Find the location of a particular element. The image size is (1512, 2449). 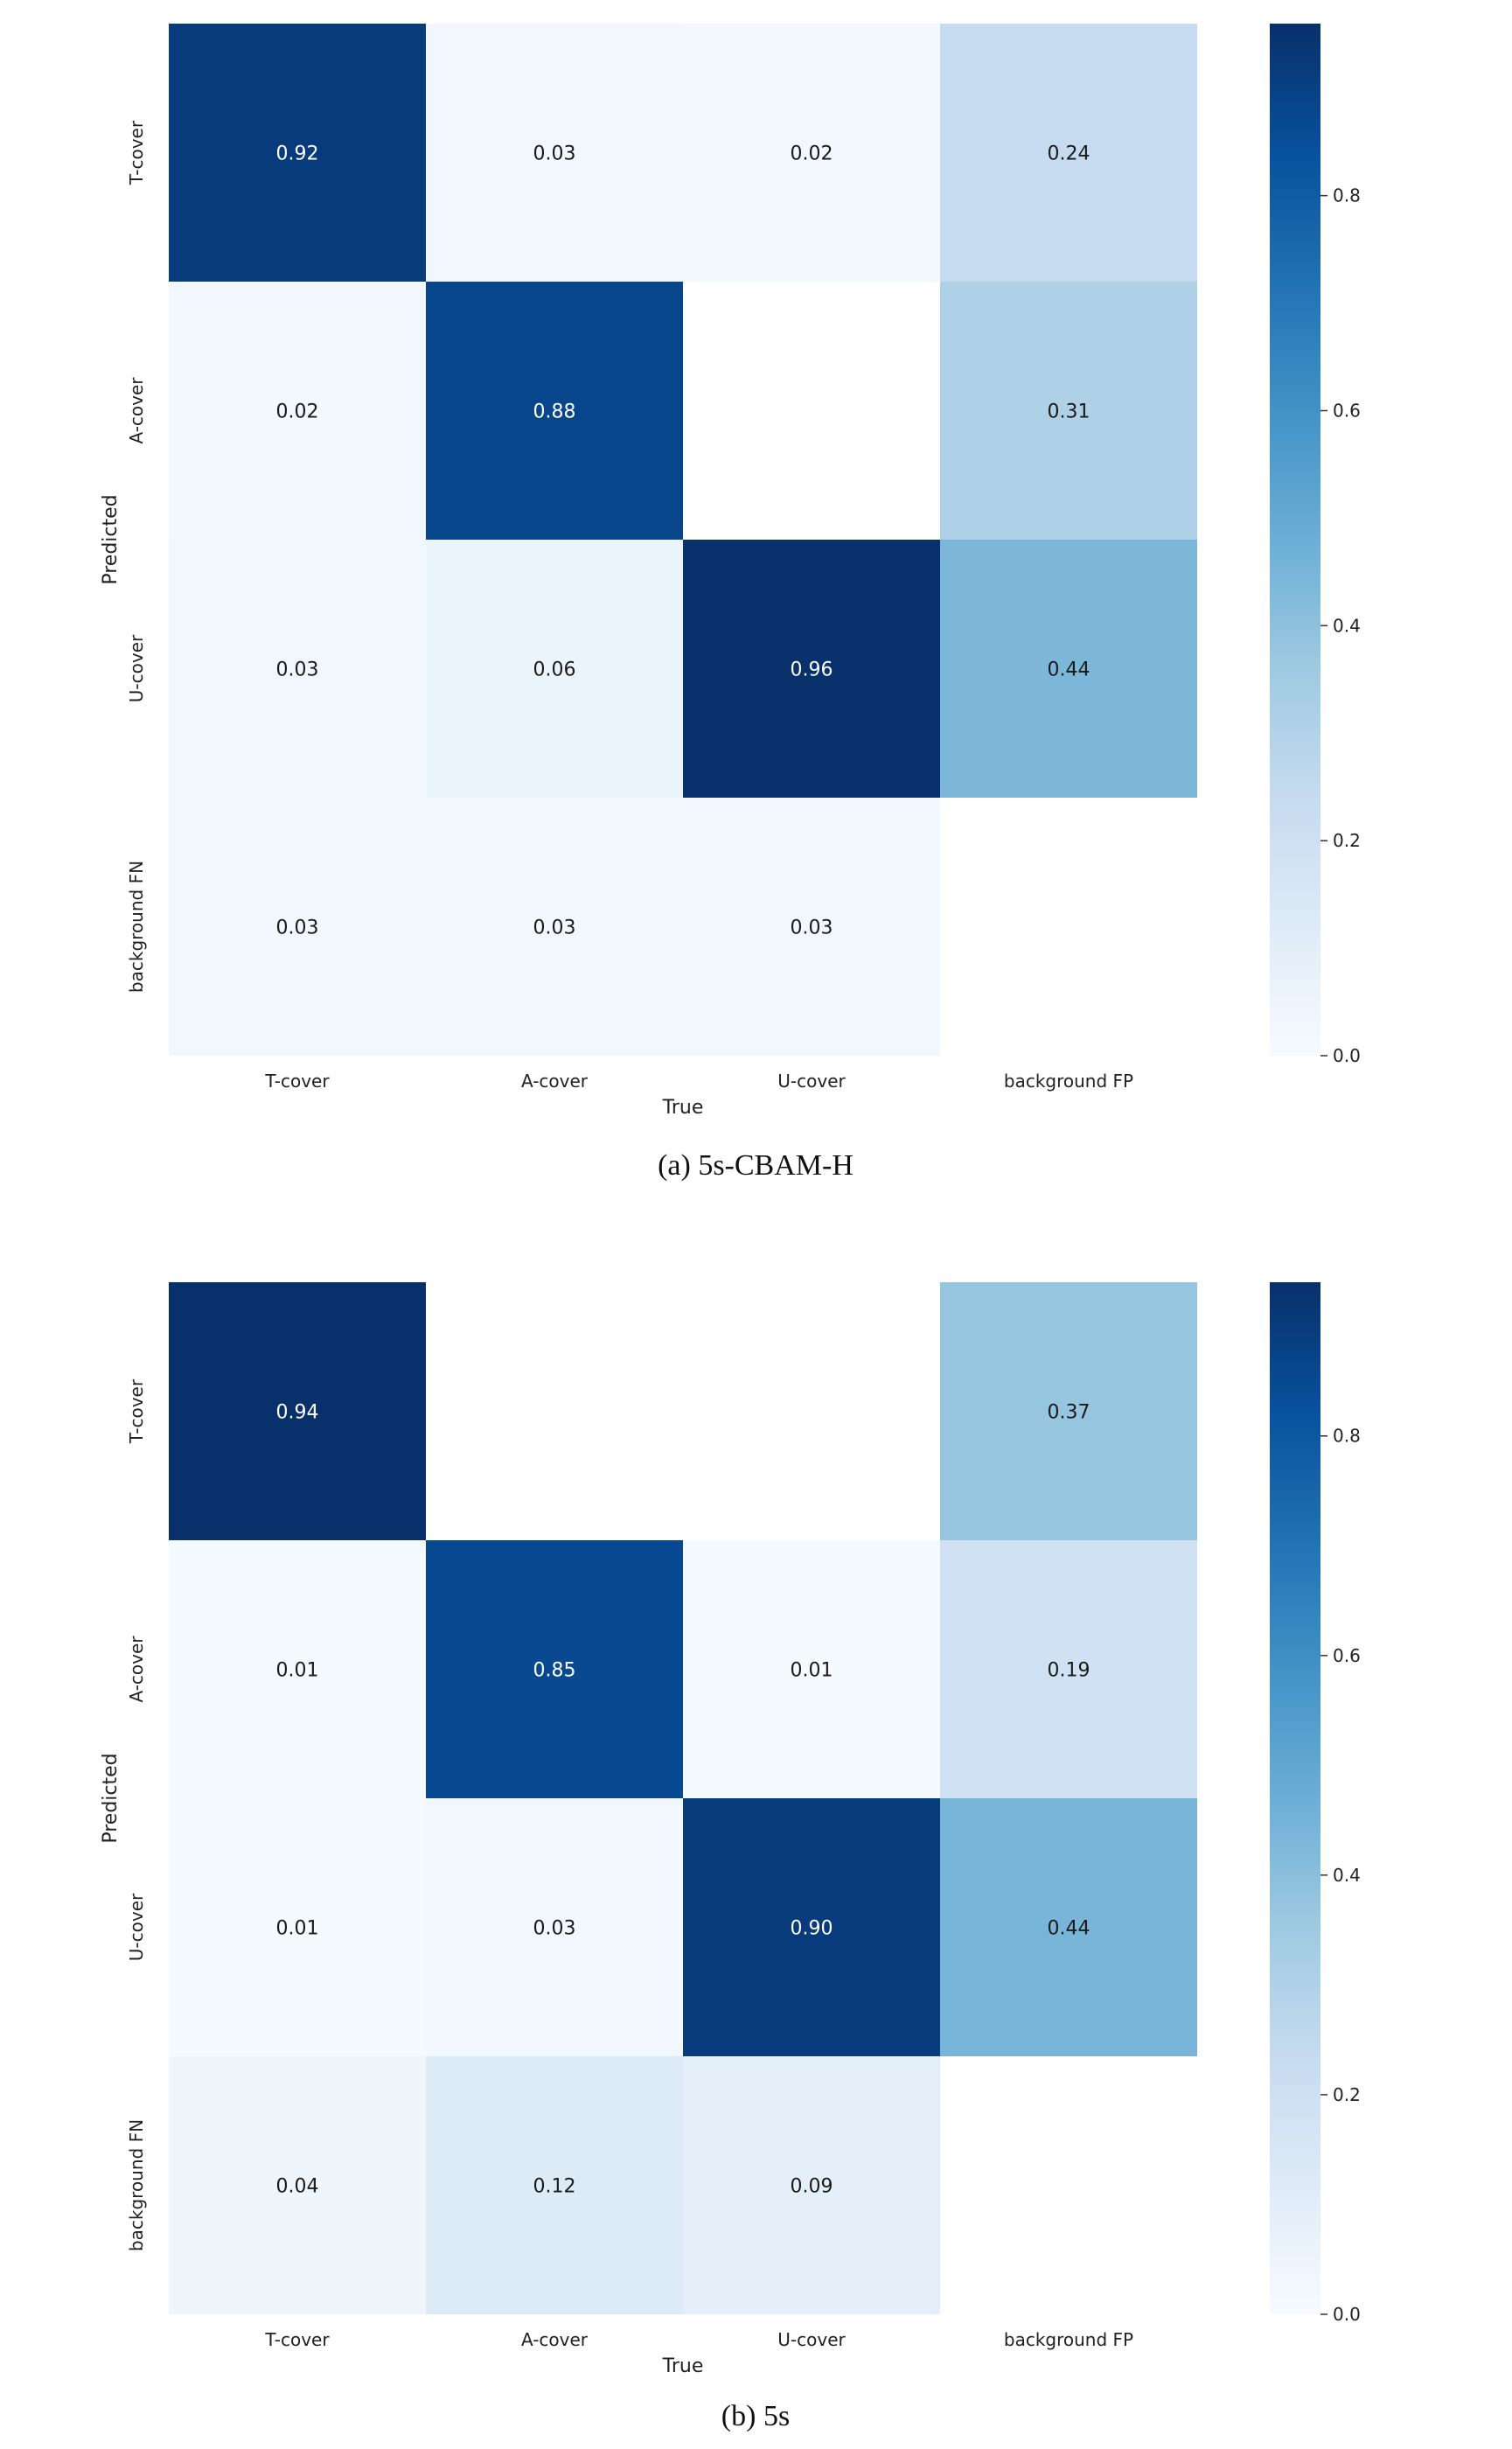

cell-value-label: 0.88 is located at coordinates (555, 412).